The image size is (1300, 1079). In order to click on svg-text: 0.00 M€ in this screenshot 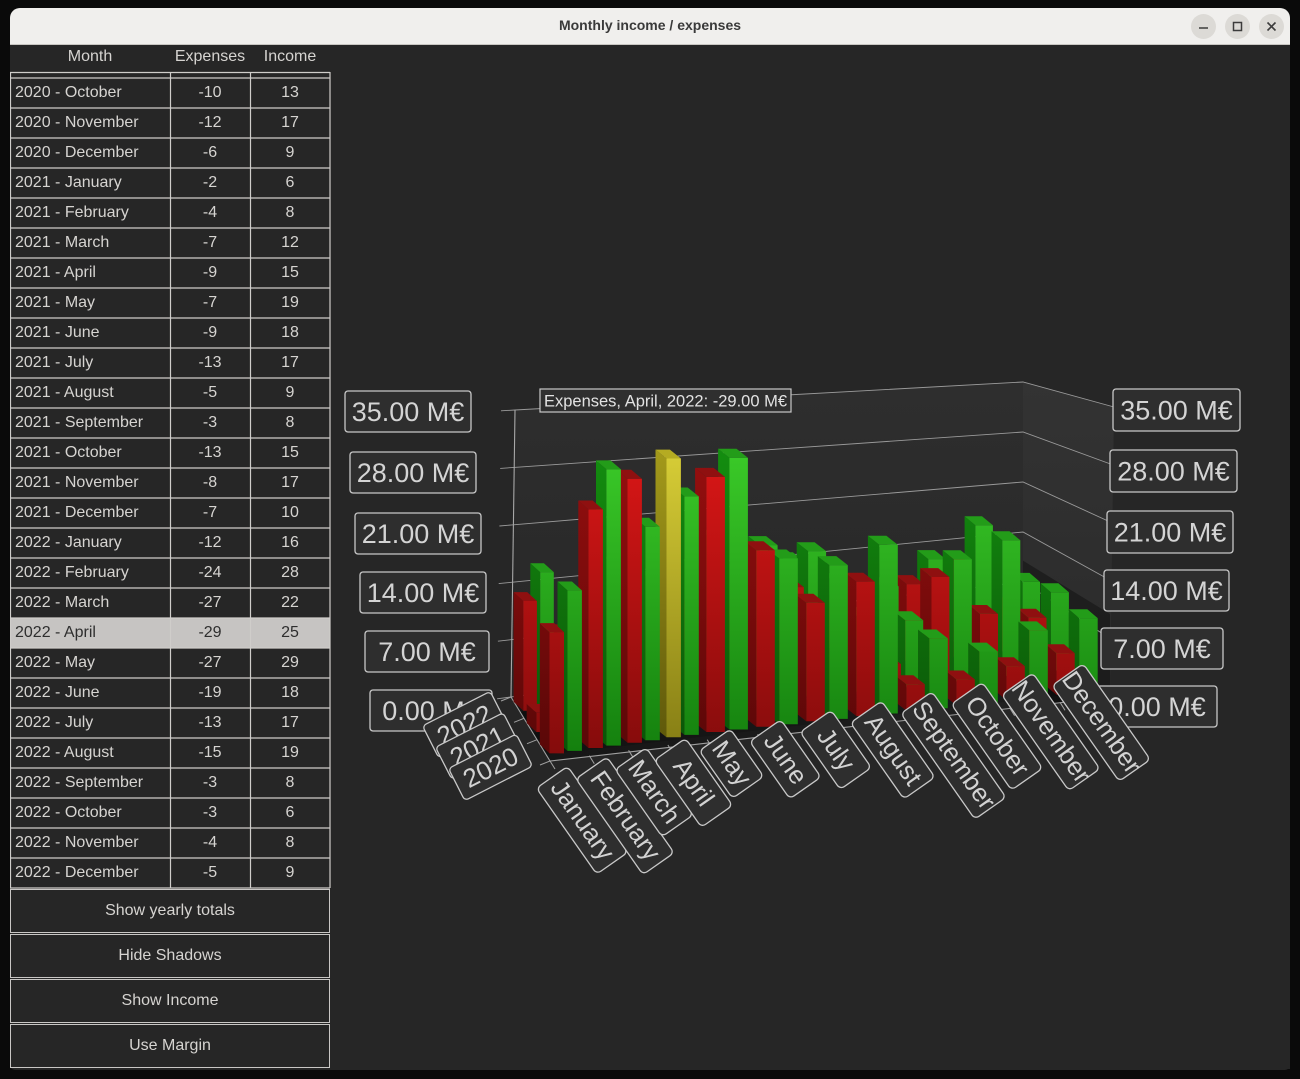, I will do `click(1157, 707)`.